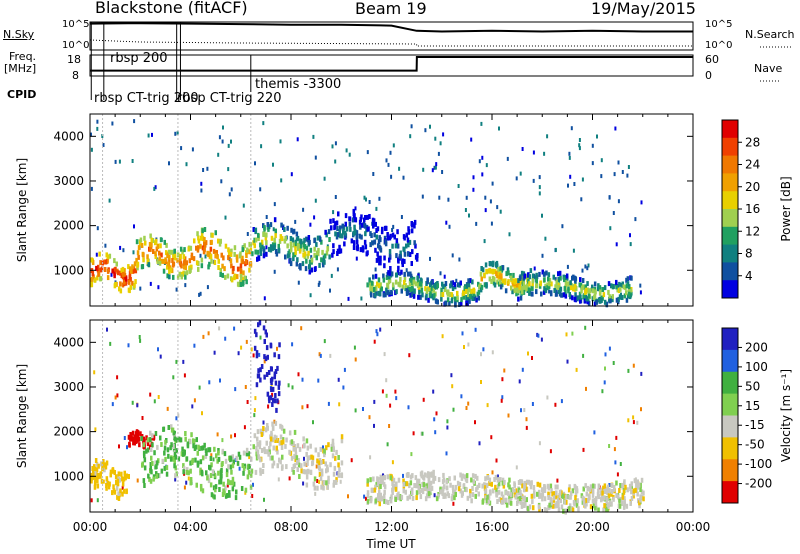 The height and width of the screenshot is (554, 800). Describe the element at coordinates (770, 34) in the screenshot. I see `nsearch-label: N.Search` at that location.